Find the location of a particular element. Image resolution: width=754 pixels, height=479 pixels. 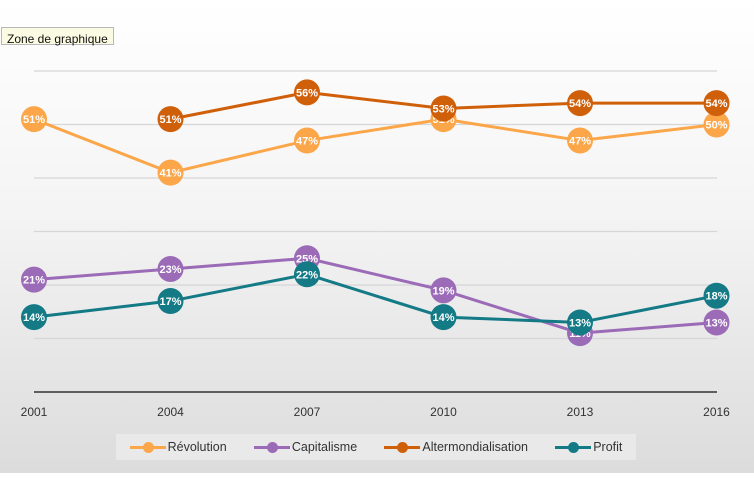

data-label: 41% is located at coordinates (170, 174).